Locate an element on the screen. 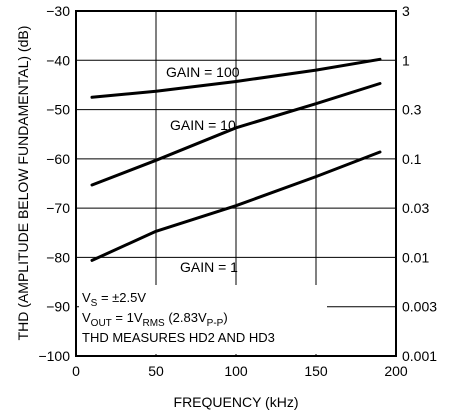  y-tick-label: −100 is located at coordinates (54, 356).